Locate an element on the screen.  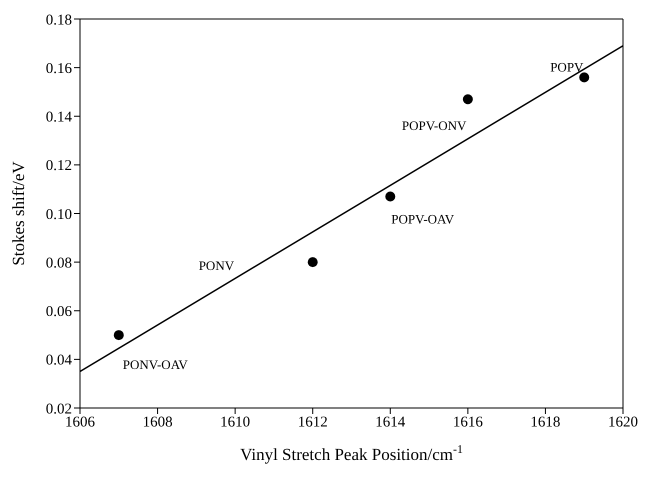
annotation: POPV-OAV is located at coordinates (423, 218).